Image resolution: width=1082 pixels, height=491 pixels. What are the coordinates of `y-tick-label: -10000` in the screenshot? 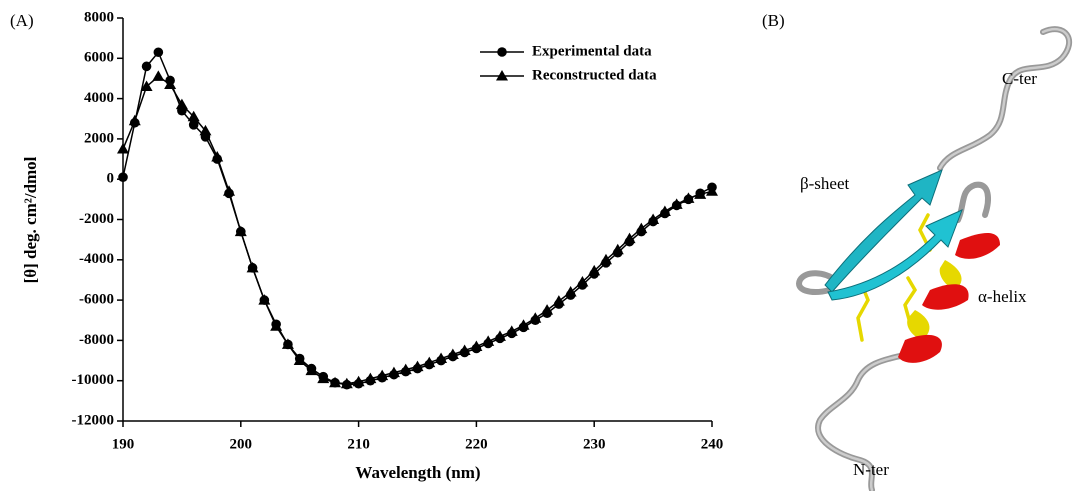 It's located at (93, 380).